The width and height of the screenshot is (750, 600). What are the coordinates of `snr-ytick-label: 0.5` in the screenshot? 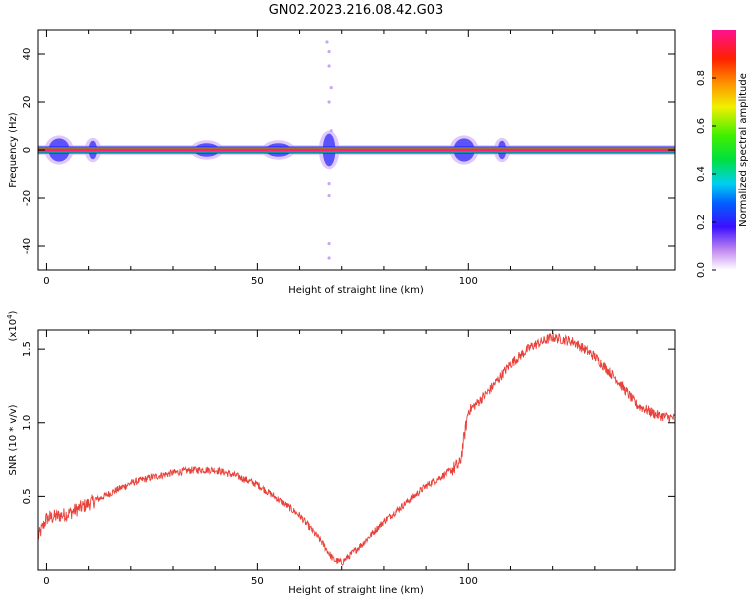 It's located at (27, 496).